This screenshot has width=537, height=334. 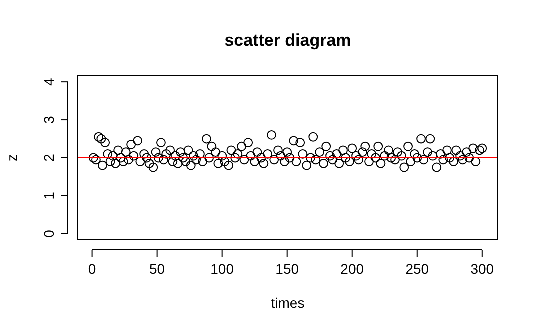 What do you see at coordinates (352, 269) in the screenshot?
I see `x-tick-label: 200` at bounding box center [352, 269].